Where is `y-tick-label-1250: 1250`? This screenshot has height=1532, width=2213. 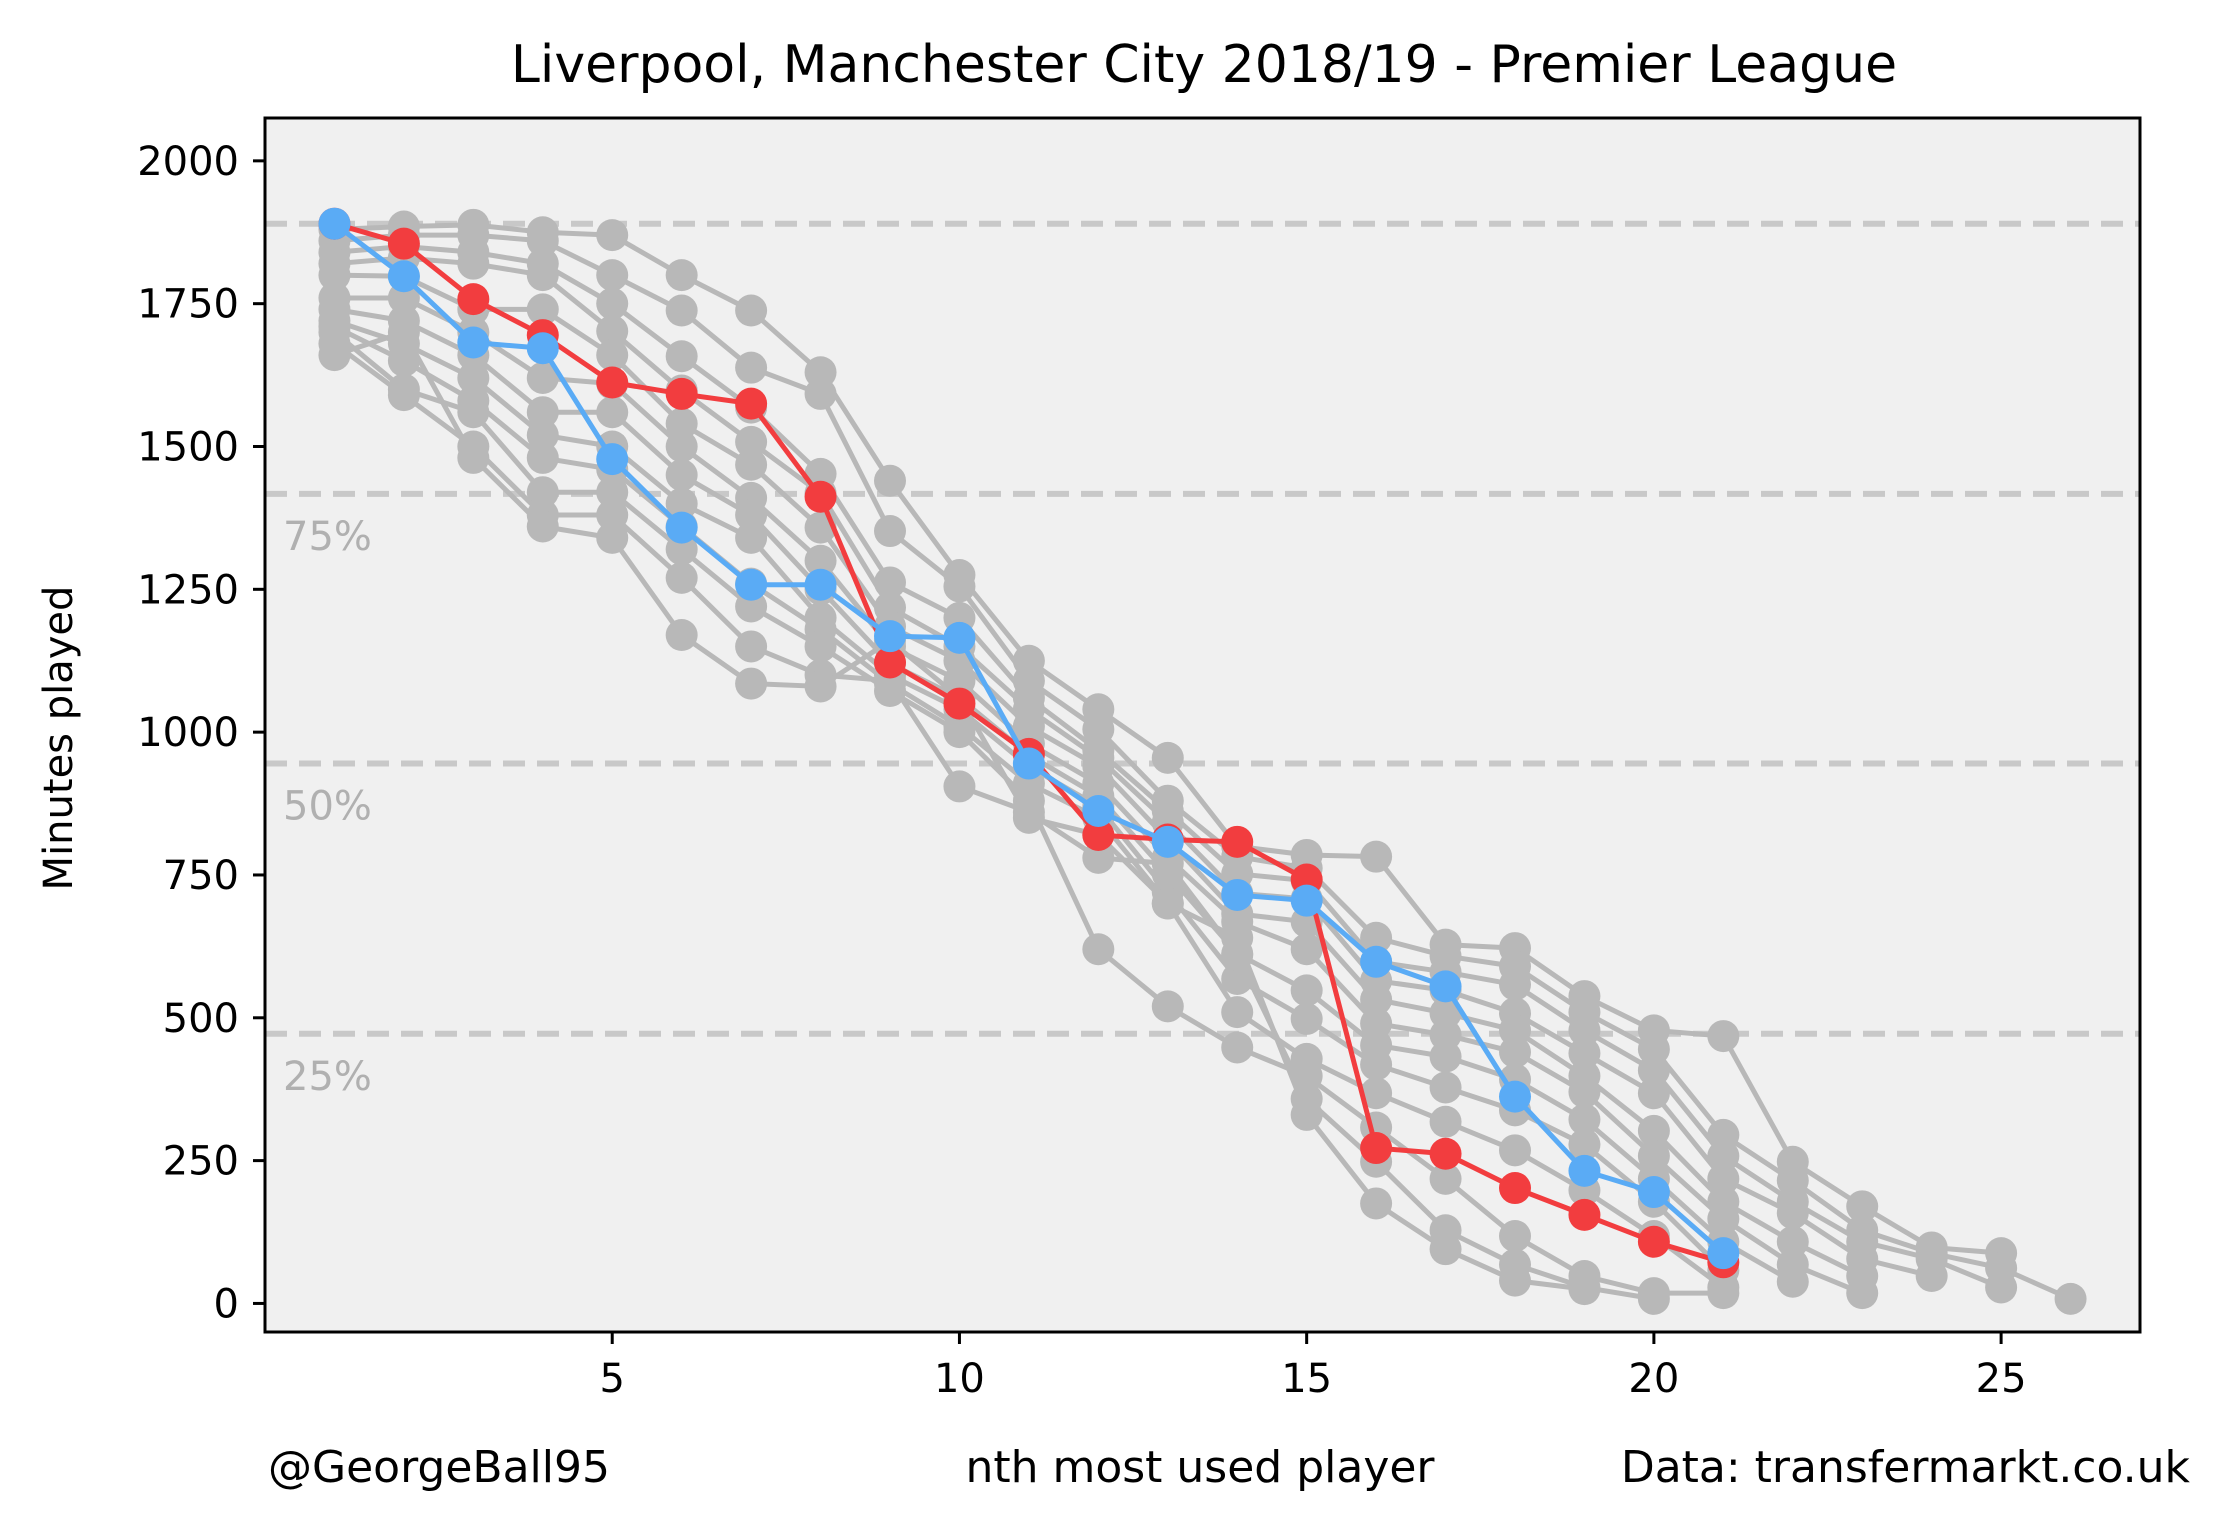 y-tick-label-1250: 1250 is located at coordinates (188, 590).